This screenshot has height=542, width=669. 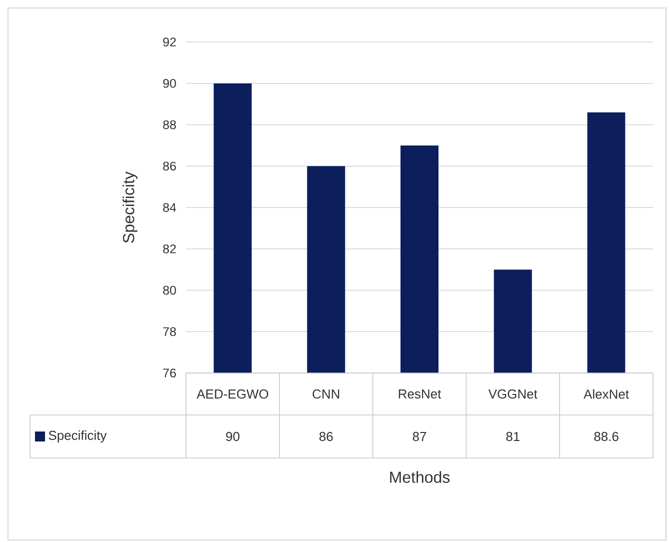 What do you see at coordinates (169, 166) in the screenshot?
I see `y-tick-label: 86` at bounding box center [169, 166].